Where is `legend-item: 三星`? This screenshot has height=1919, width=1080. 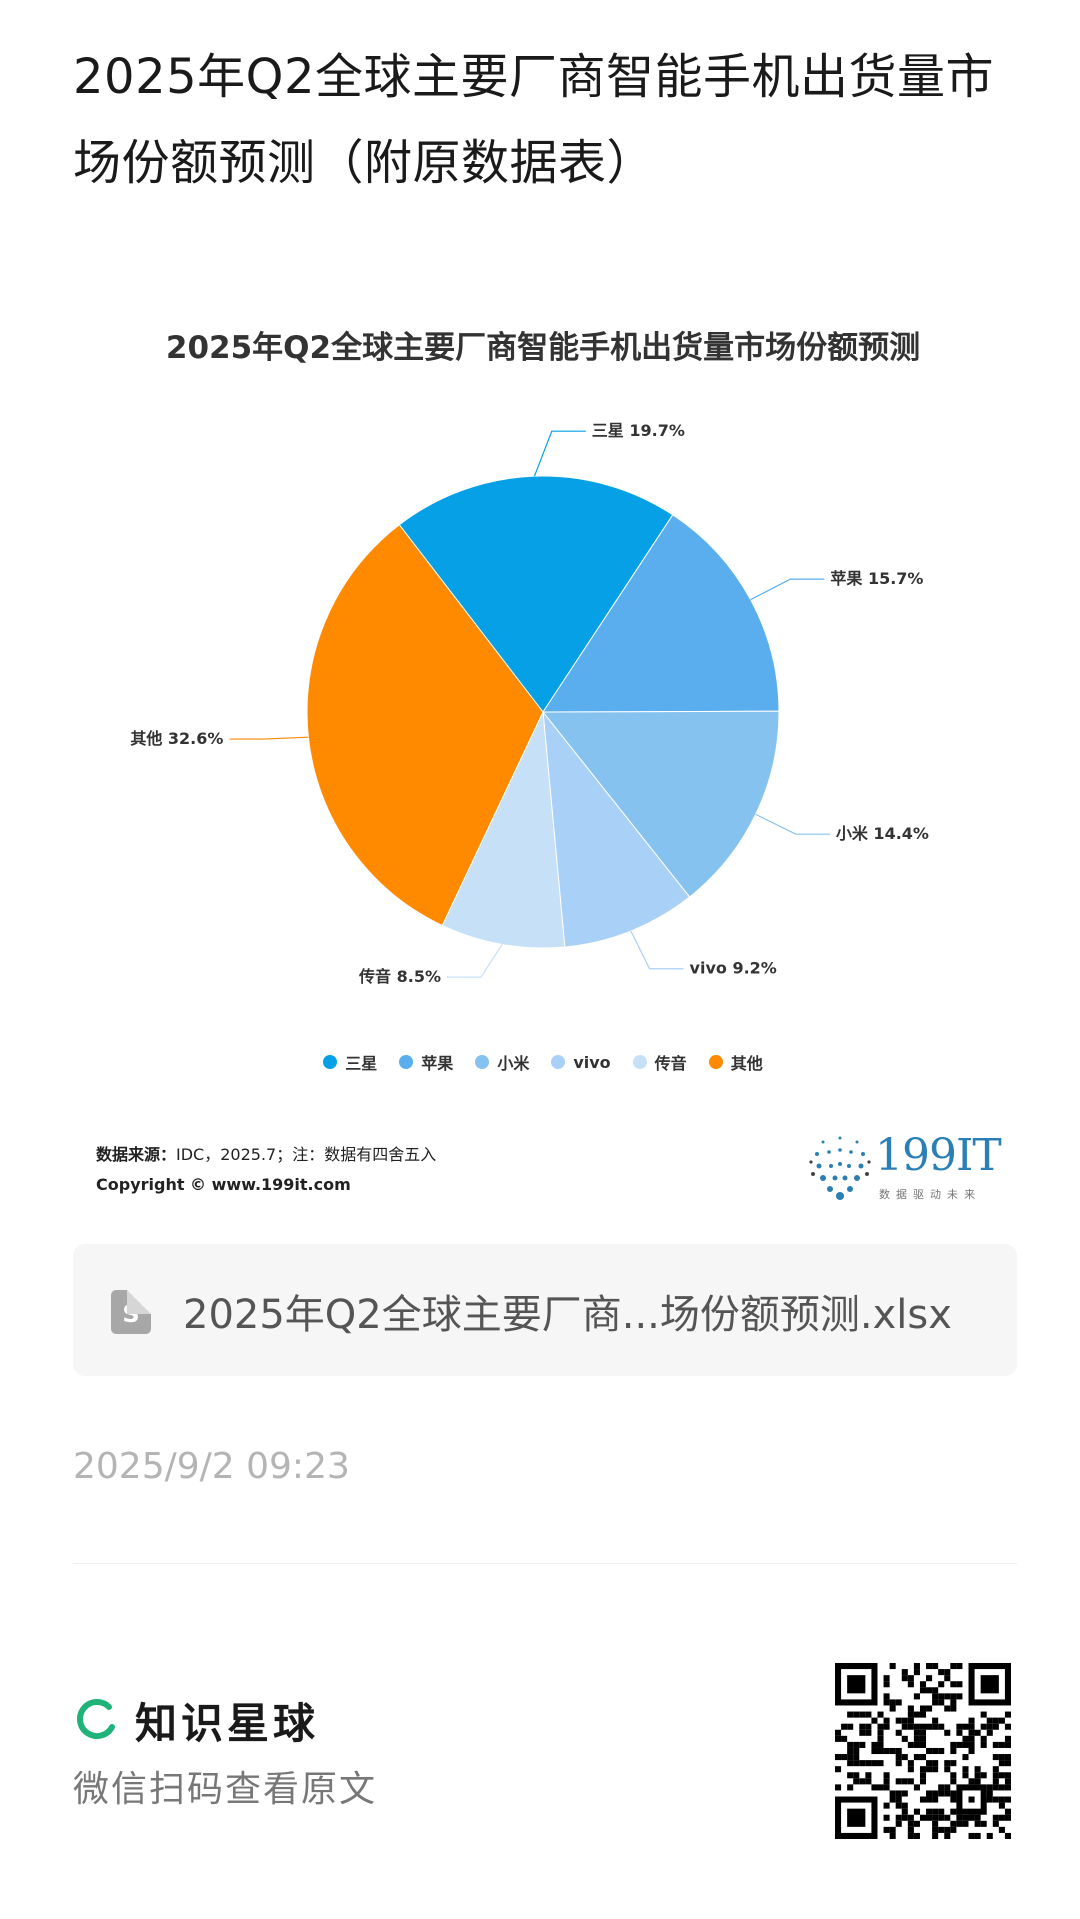 legend-item: 三星 is located at coordinates (350, 1062).